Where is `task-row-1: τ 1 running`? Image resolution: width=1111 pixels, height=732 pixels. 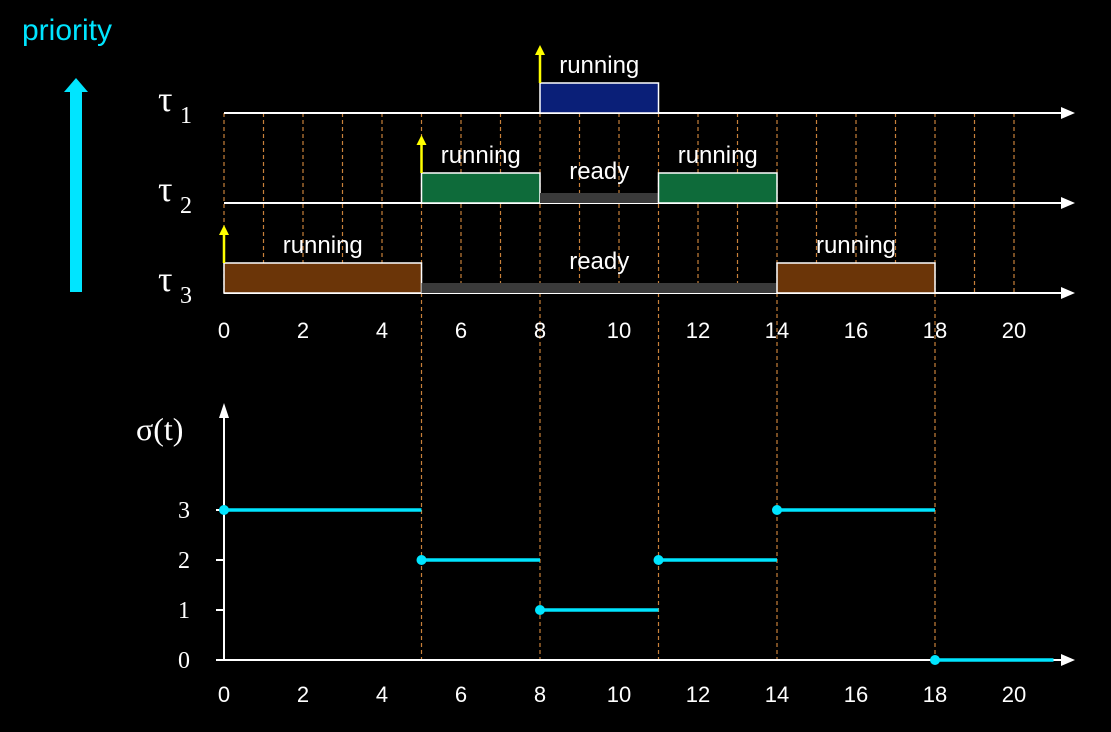
task-row-1: τ 1 running is located at coordinates (616, 87).